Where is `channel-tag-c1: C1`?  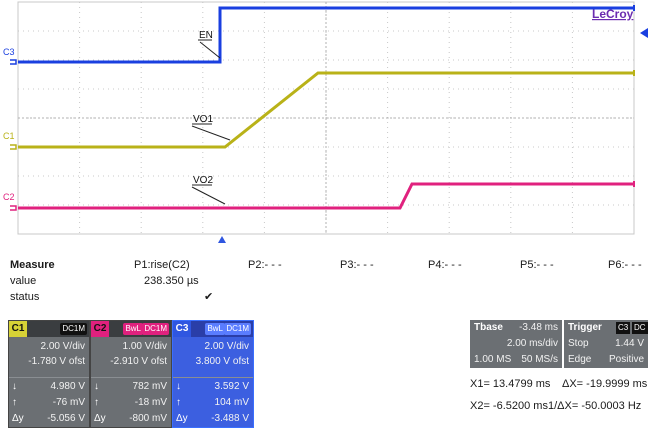
channel-tag-c1: C1 is located at coordinates (18, 329).